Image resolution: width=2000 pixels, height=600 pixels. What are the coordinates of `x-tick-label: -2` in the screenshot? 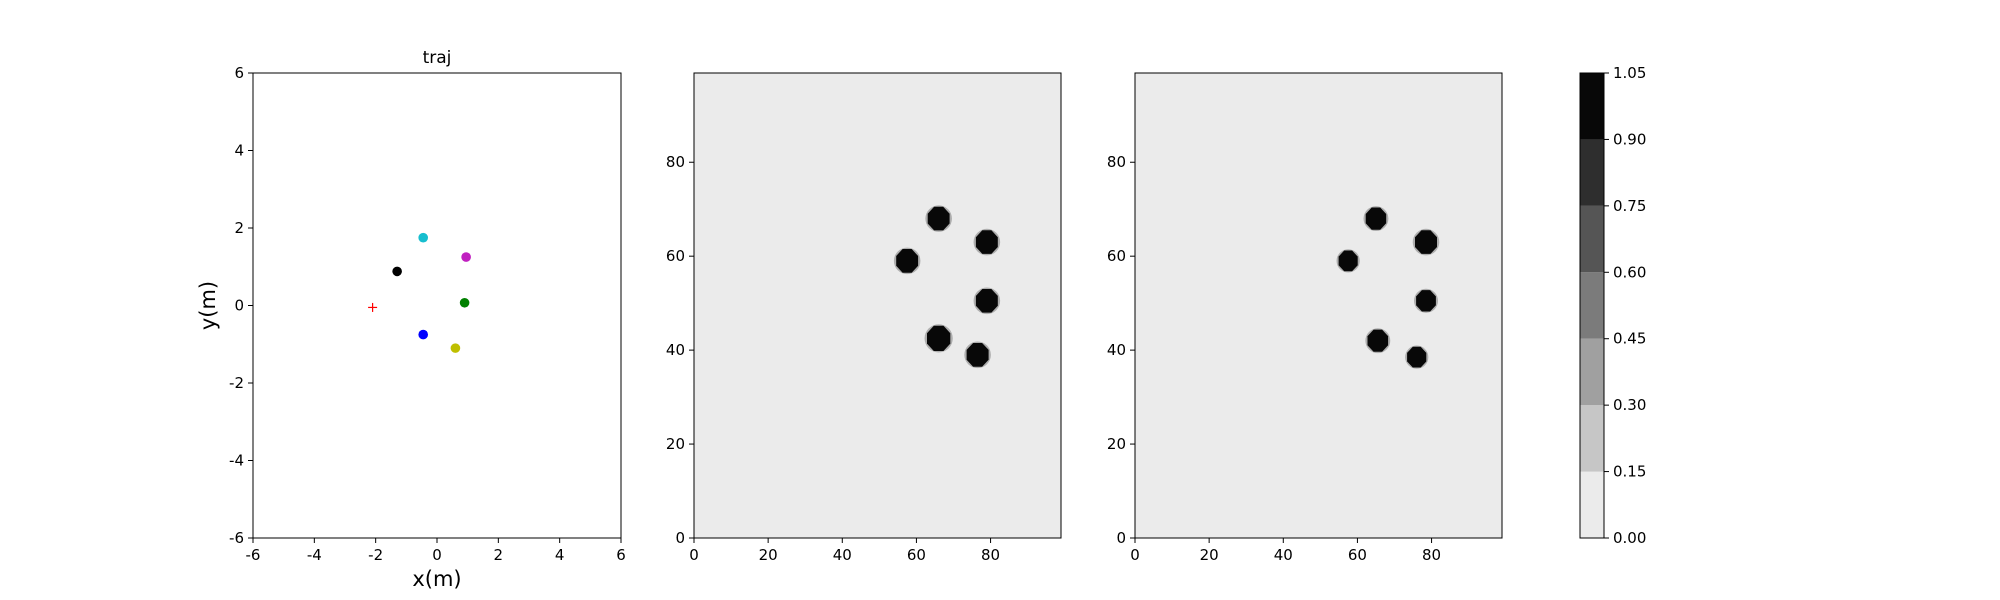 It's located at (375, 555).